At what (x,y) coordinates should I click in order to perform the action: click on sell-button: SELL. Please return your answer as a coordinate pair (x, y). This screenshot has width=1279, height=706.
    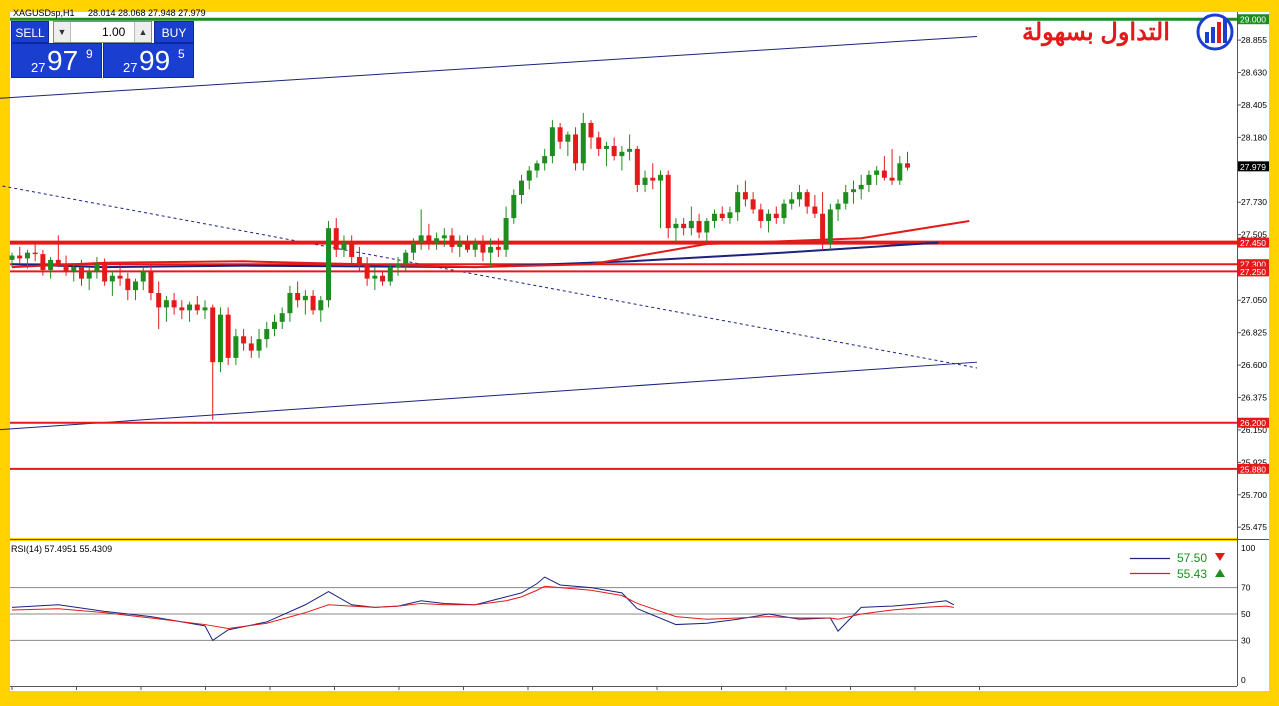
    Looking at the image, I should click on (30, 32).